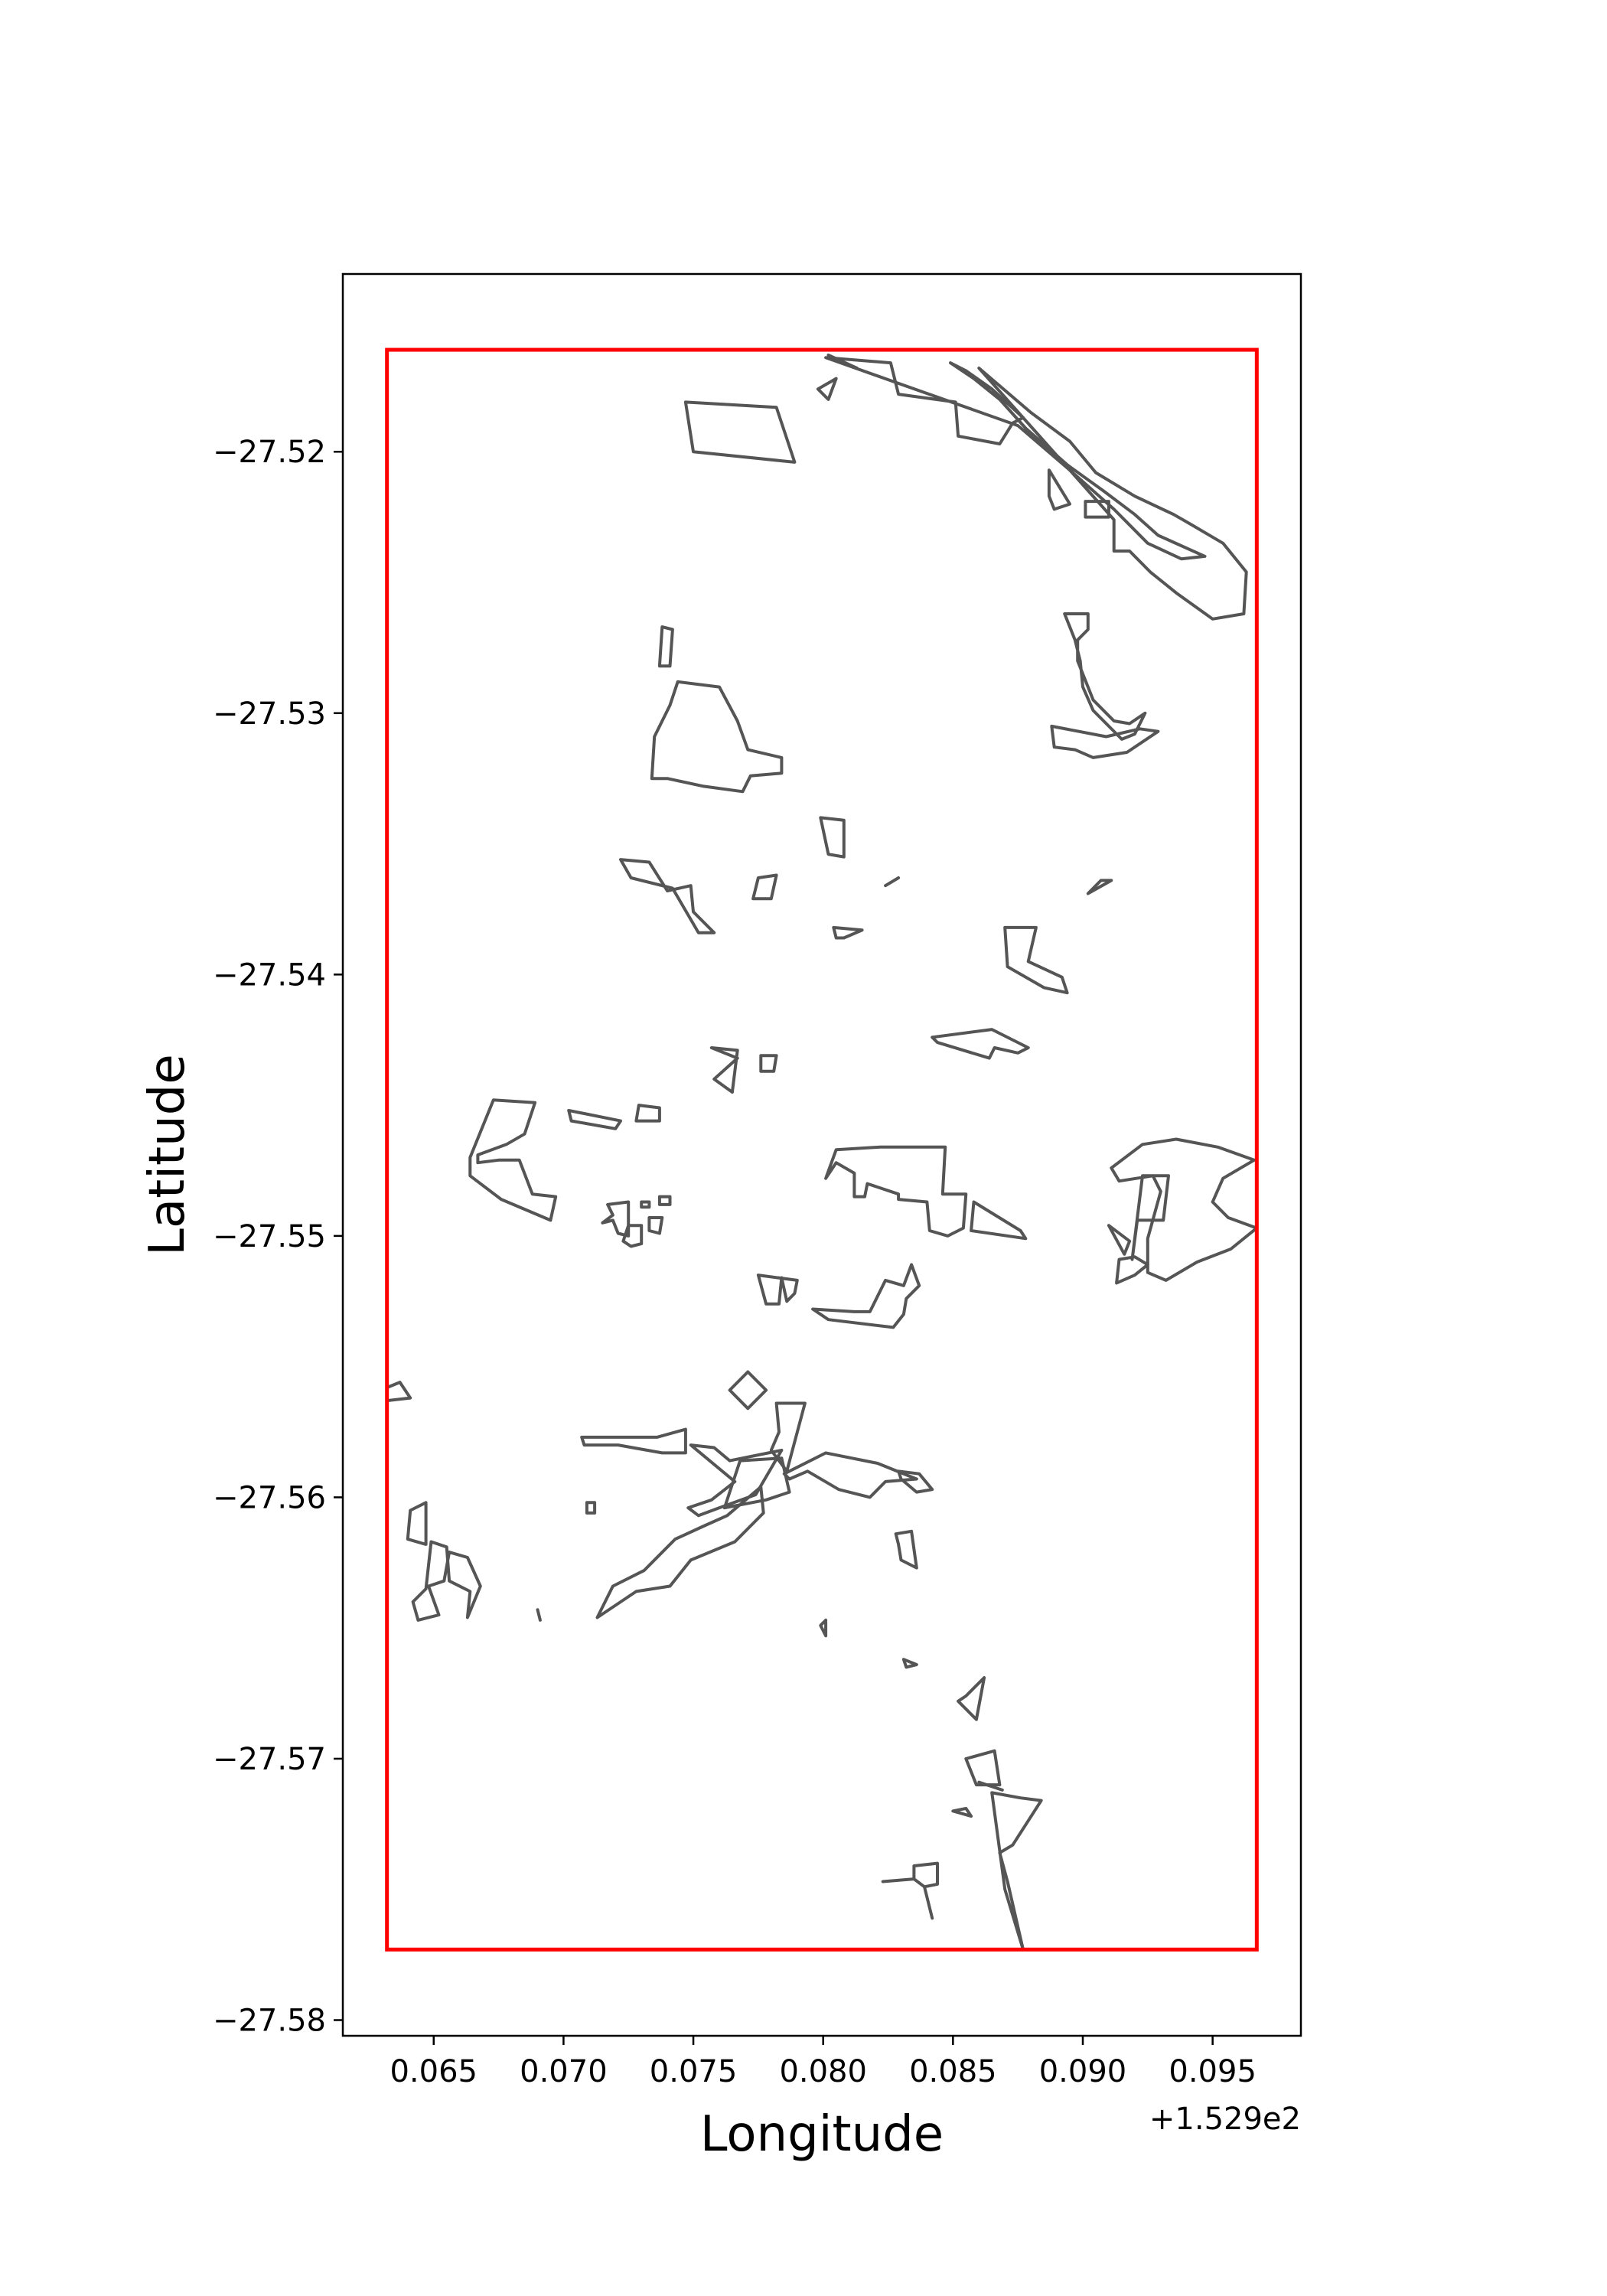  I want to click on x-tick-label: 0.080, so click(823, 2071).